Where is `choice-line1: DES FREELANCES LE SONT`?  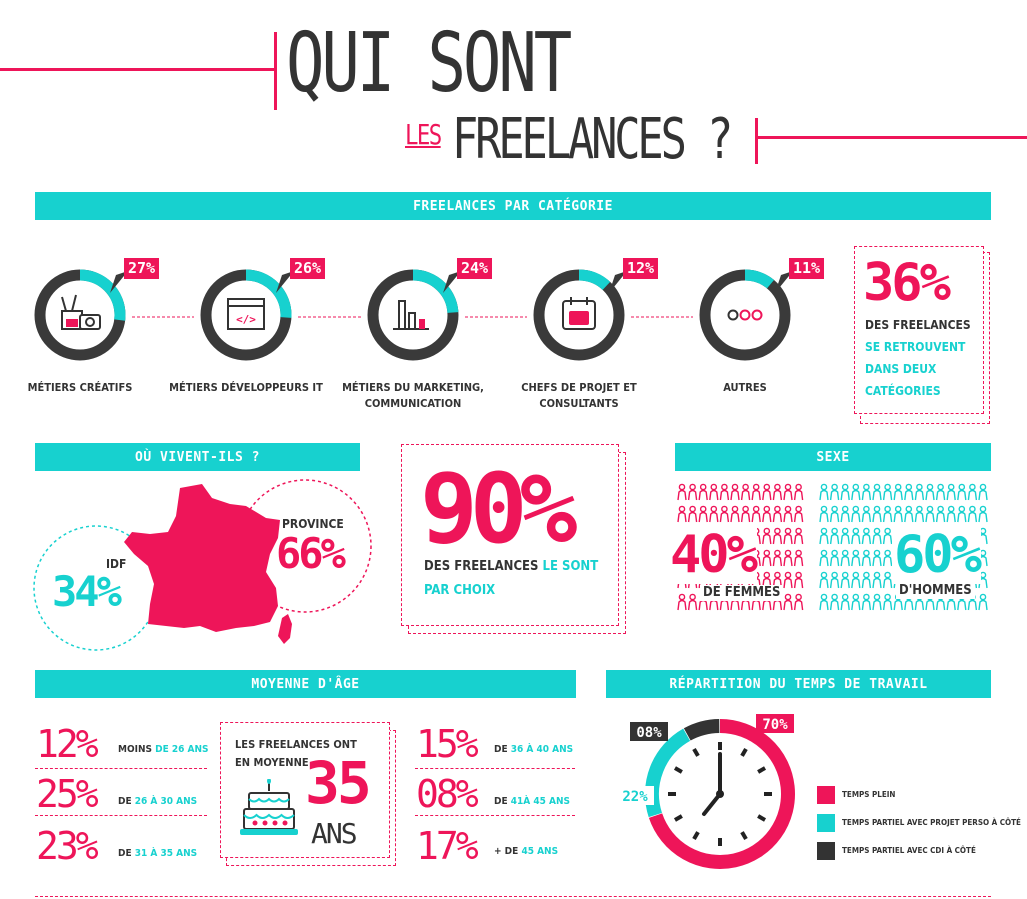
choice-line1: DES FREELANCES LE SONT is located at coordinates (511, 567).